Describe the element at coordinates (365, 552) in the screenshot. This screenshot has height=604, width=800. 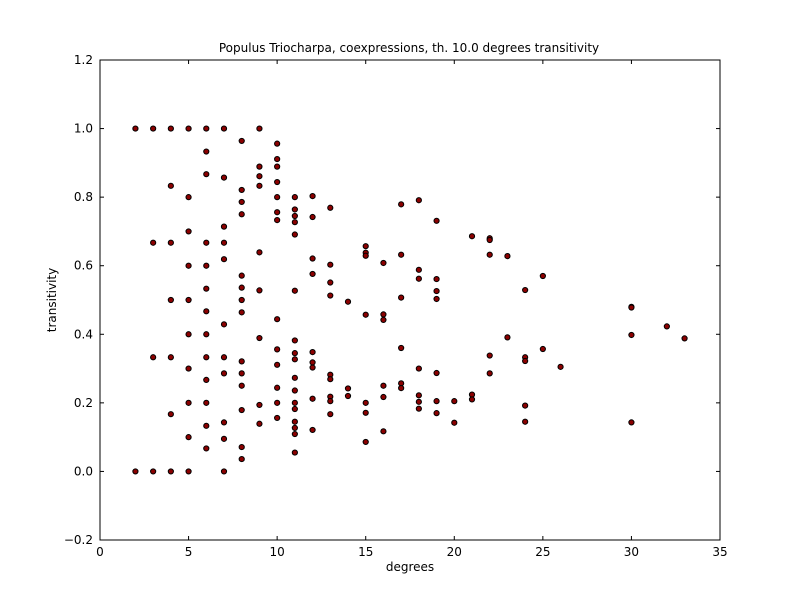
I see `x-tick-label: 15` at that location.